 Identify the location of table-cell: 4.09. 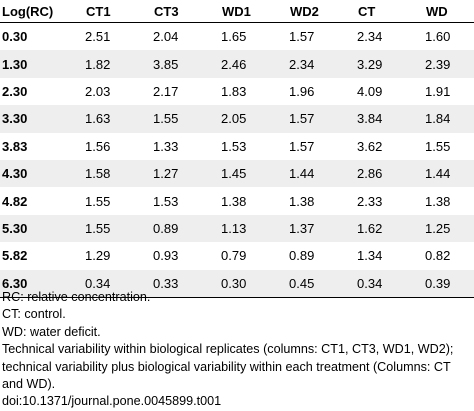
(370, 91).